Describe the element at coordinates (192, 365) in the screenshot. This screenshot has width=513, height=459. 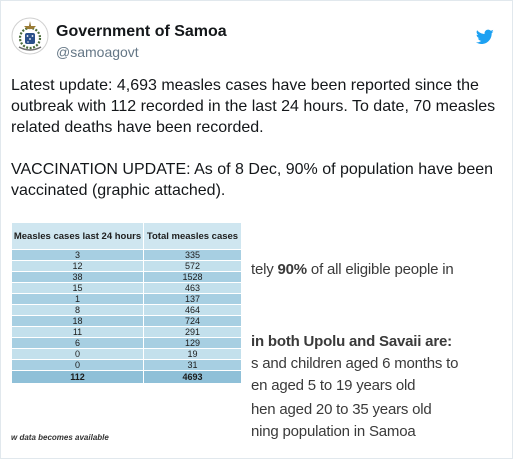
I see `cell-total: 31` at that location.